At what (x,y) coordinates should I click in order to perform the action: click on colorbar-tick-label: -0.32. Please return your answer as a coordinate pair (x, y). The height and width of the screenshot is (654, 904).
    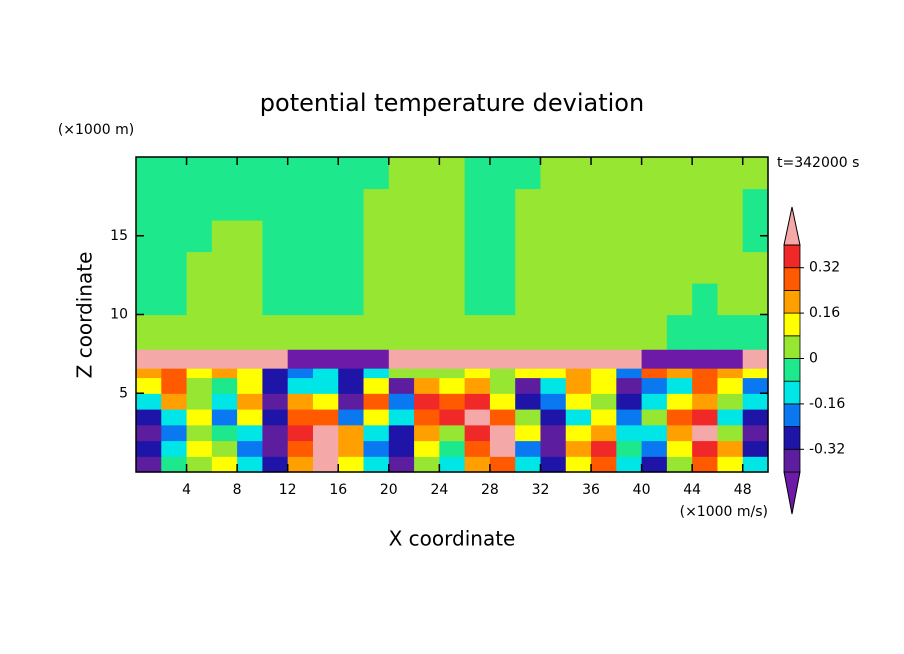
    Looking at the image, I should click on (827, 449).